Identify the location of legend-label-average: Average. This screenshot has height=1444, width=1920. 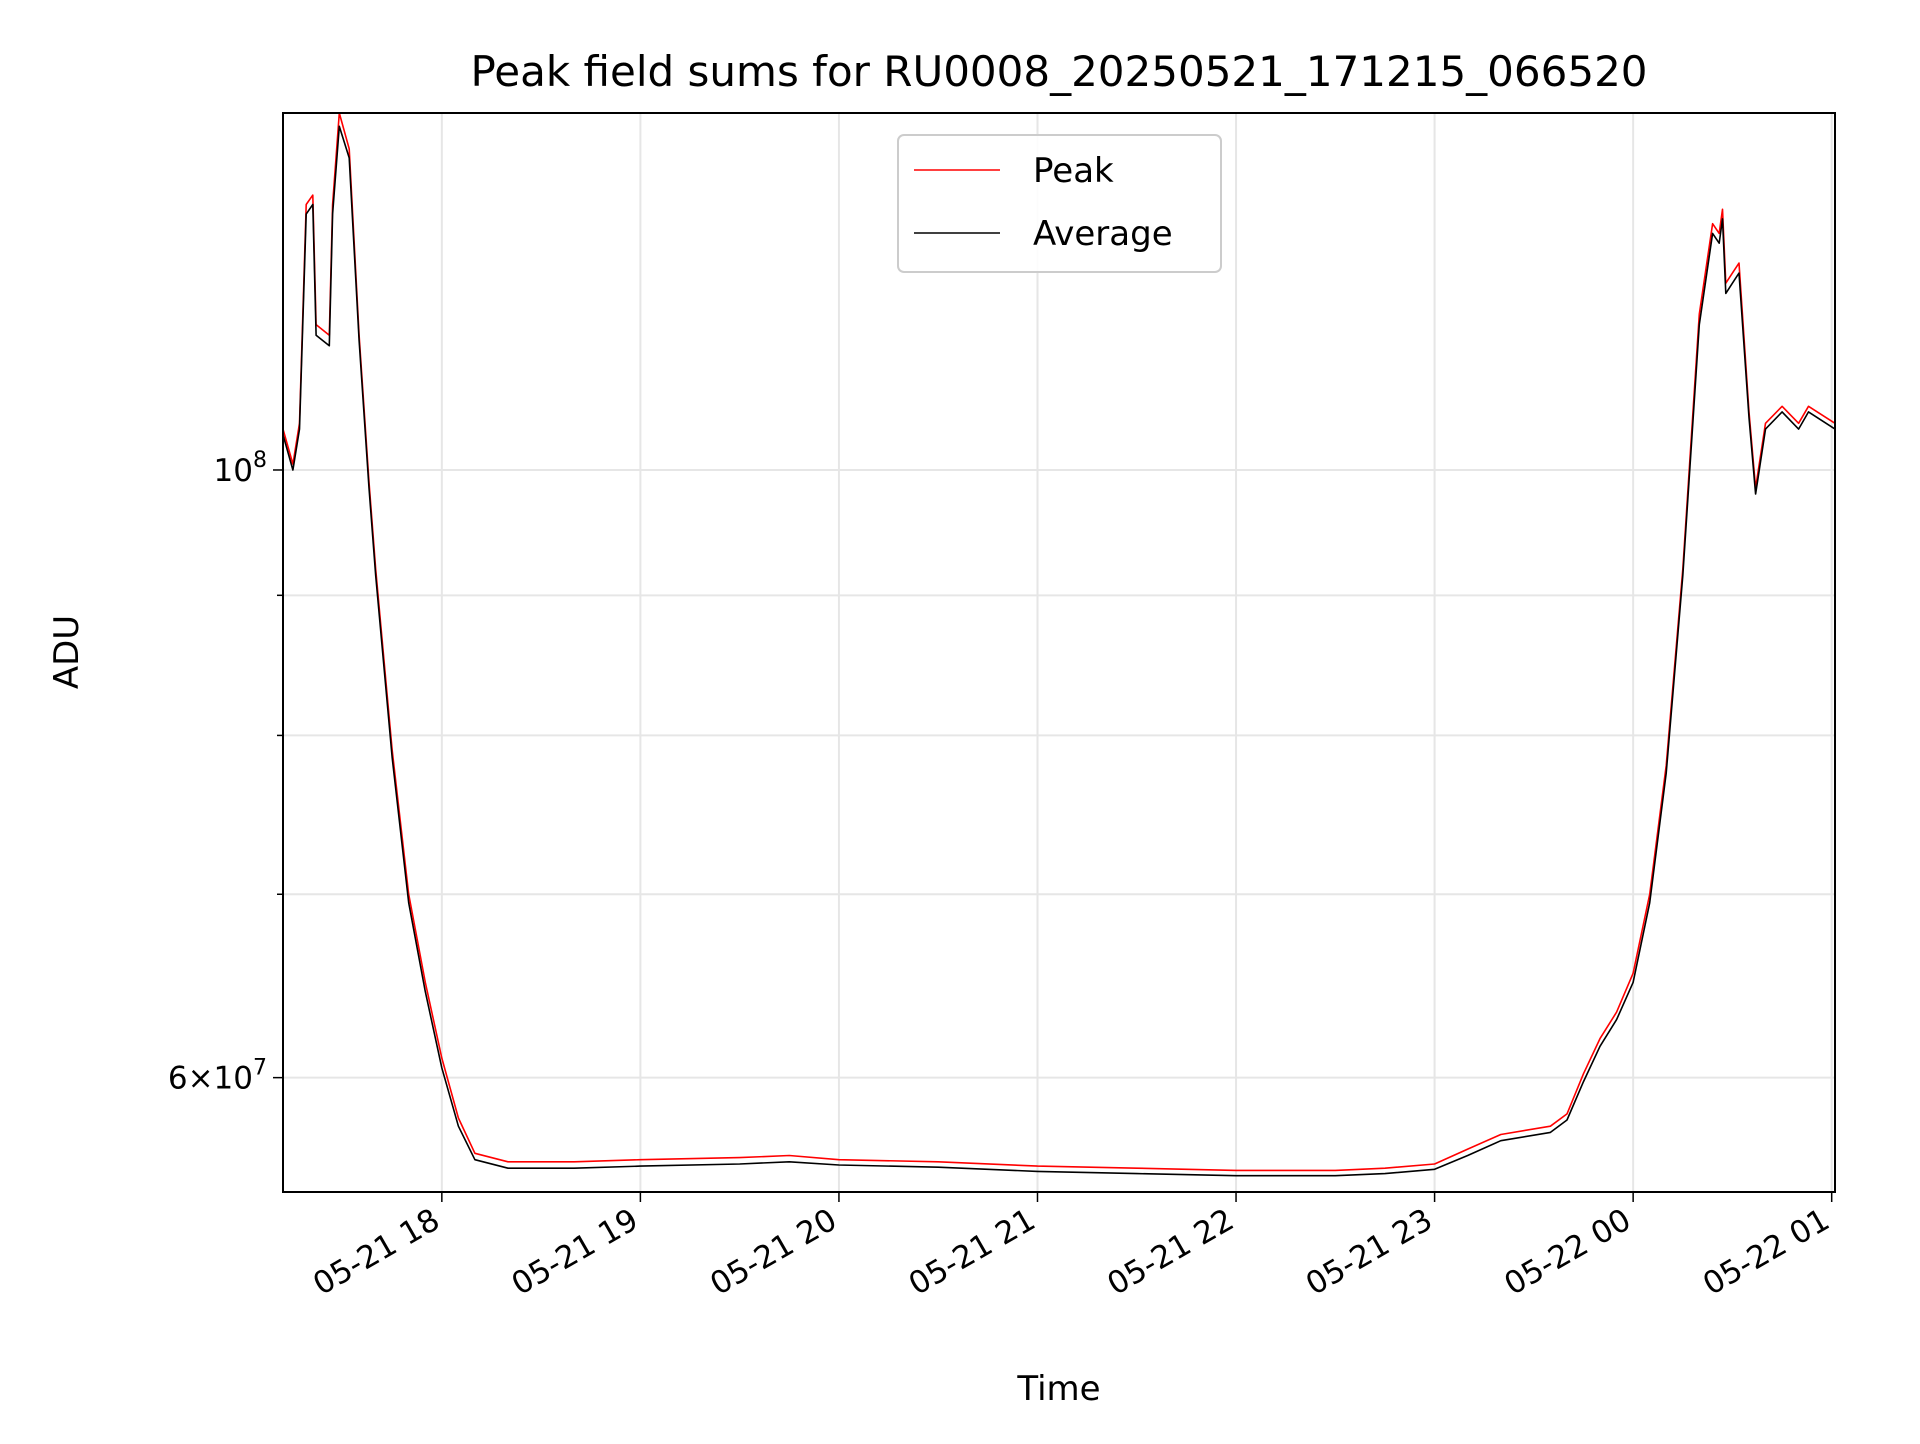
(1103, 234).